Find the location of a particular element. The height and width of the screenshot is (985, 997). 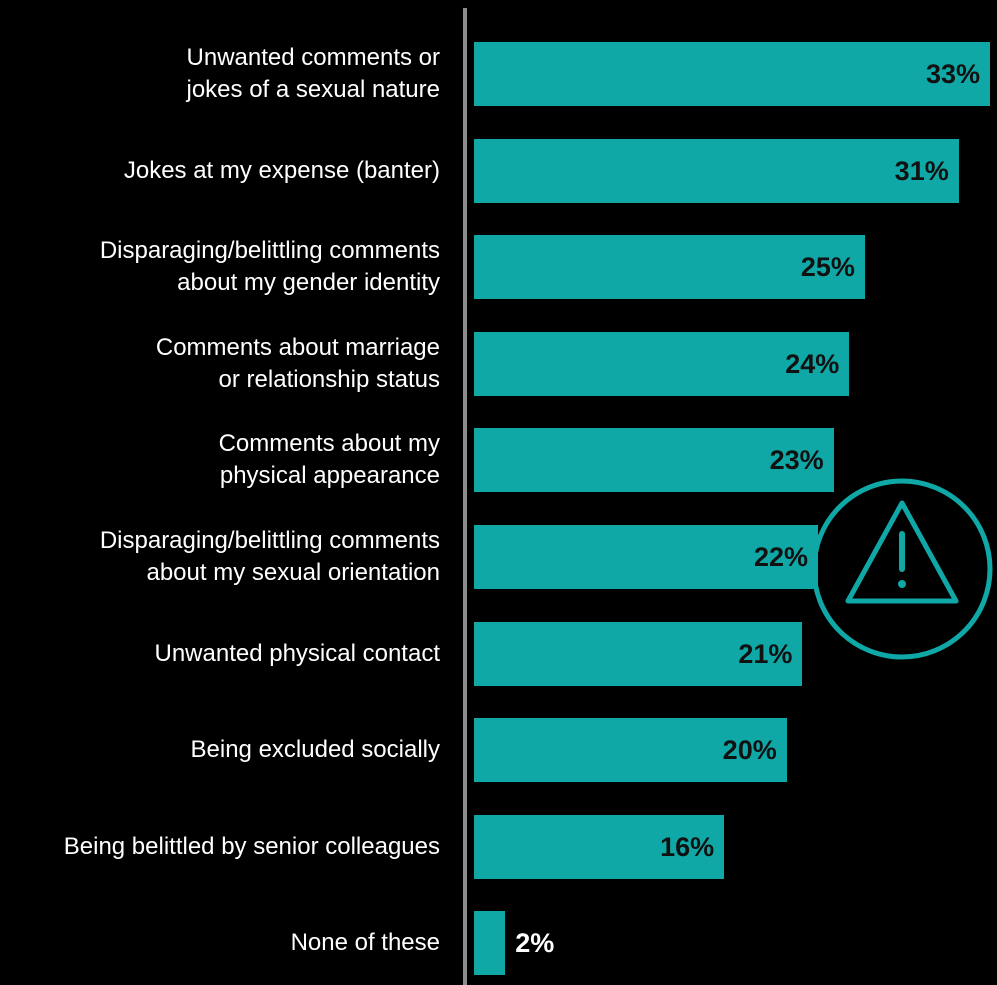

value-label: 16% is located at coordinates (687, 846).